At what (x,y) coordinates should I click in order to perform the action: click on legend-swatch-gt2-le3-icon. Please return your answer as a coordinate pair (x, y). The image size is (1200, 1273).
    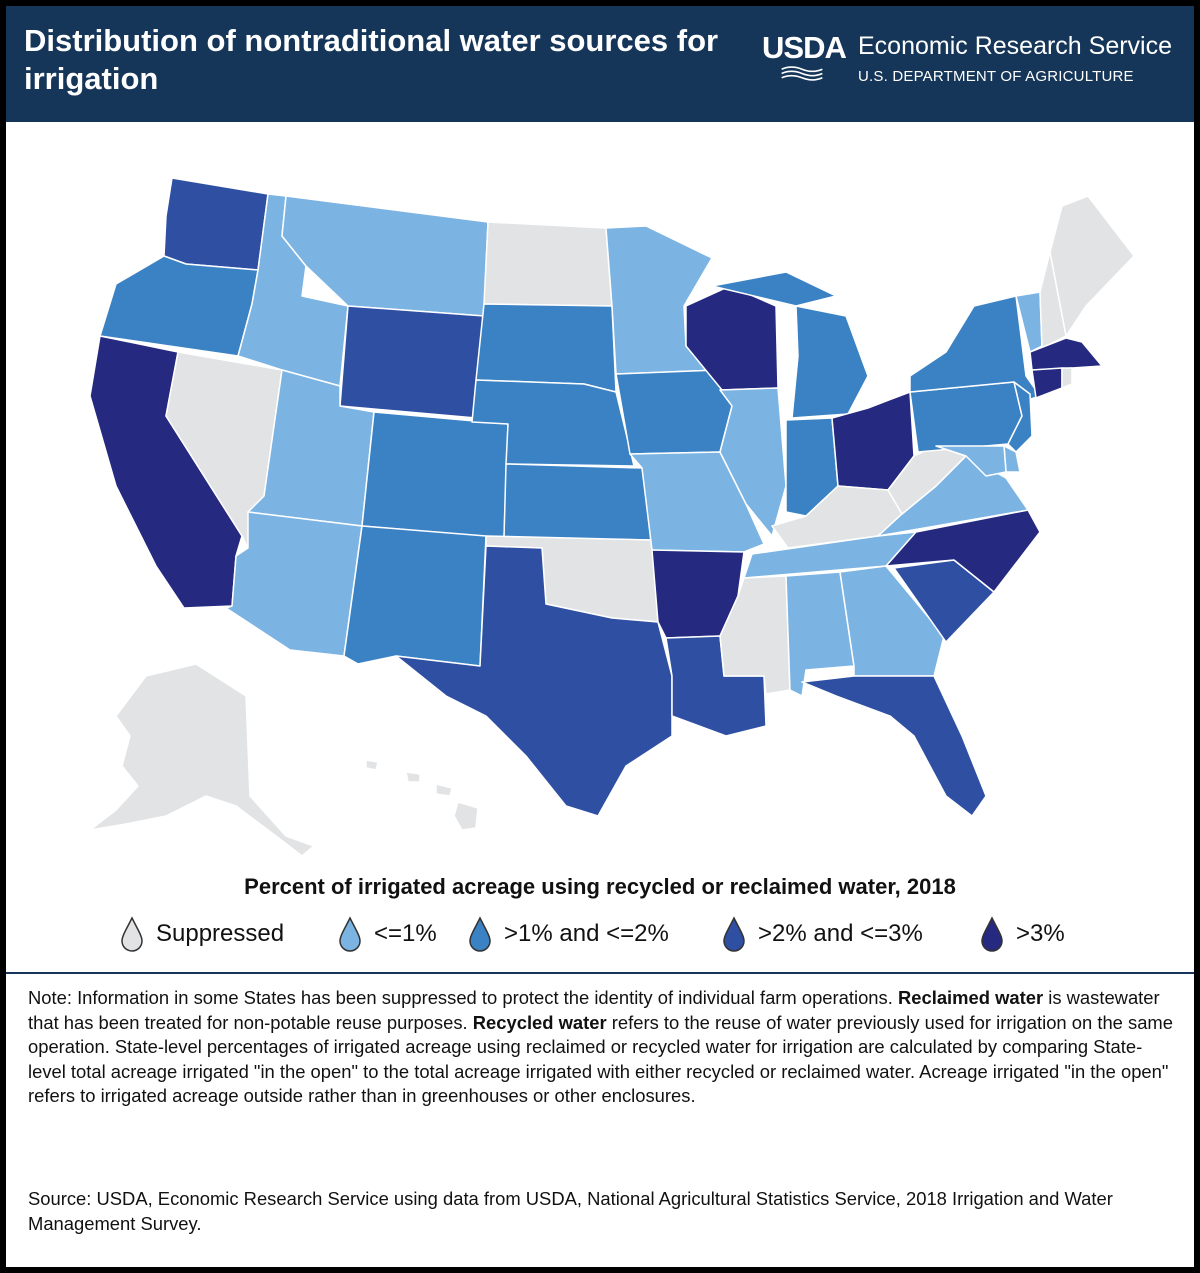
    Looking at the image, I should click on (734, 934).